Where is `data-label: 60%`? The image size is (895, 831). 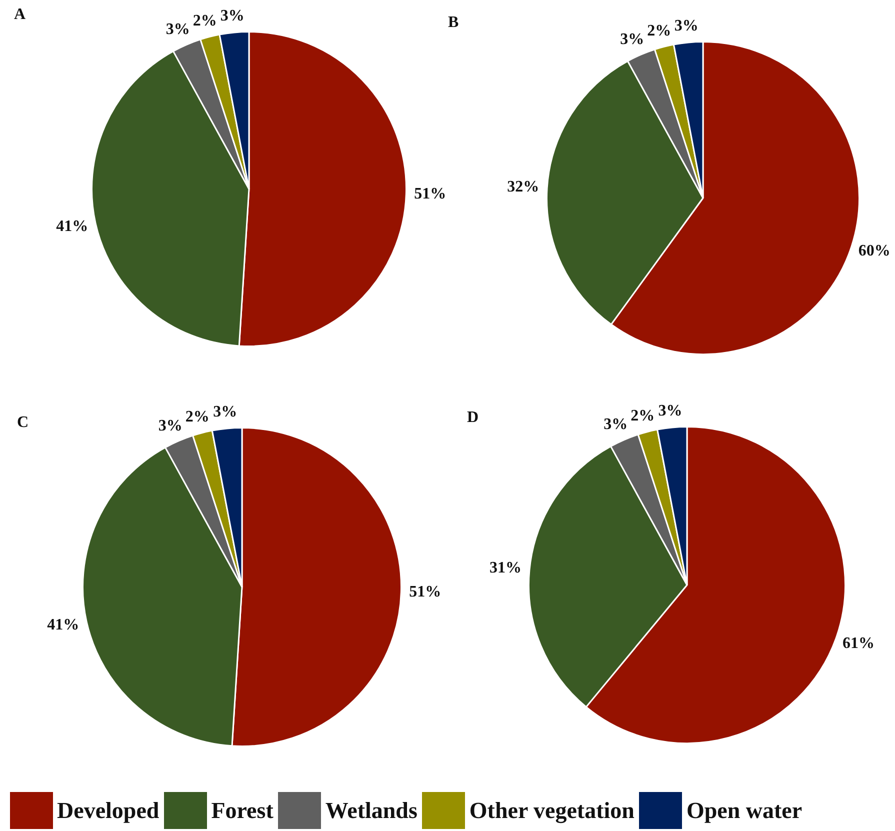 data-label: 60% is located at coordinates (874, 251).